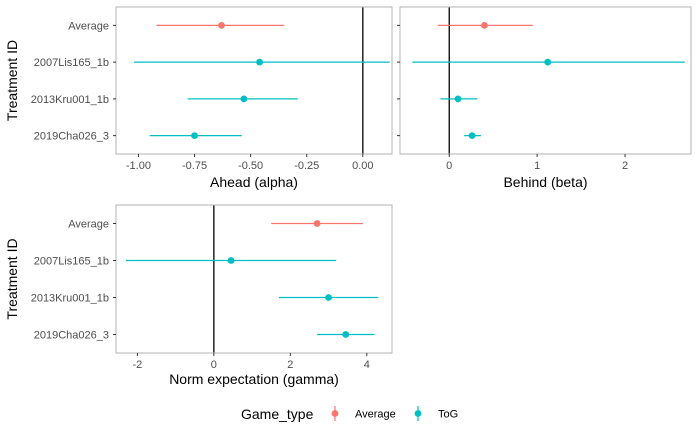 Image resolution: width=700 pixels, height=432 pixels. Describe the element at coordinates (306, 166) in the screenshot. I see `x-tick-label: -0.25` at that location.